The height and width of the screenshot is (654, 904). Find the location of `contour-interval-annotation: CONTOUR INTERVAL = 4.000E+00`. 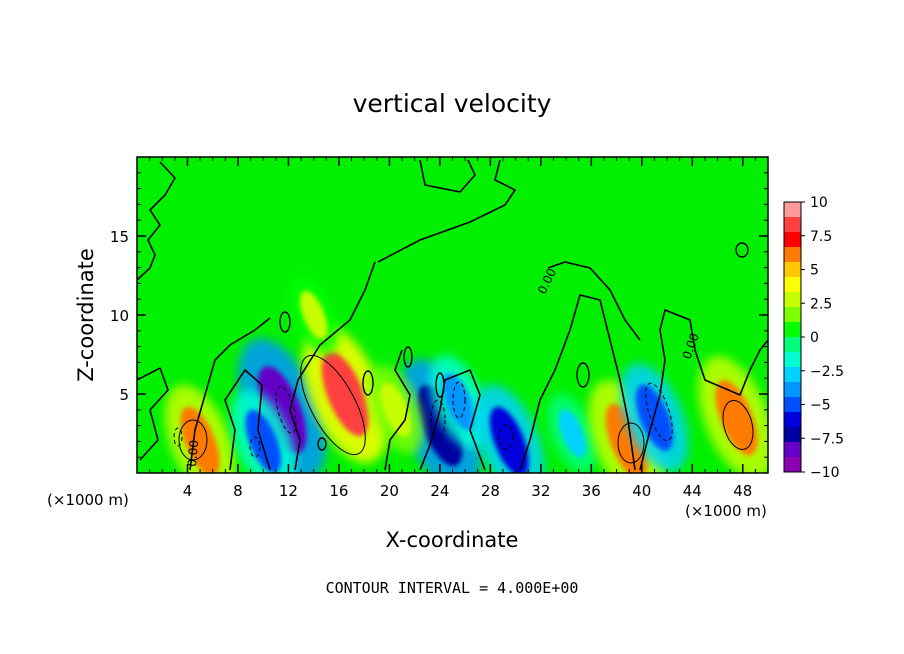

contour-interval-annotation: CONTOUR INTERVAL = 4.000E+00 is located at coordinates (452, 588).